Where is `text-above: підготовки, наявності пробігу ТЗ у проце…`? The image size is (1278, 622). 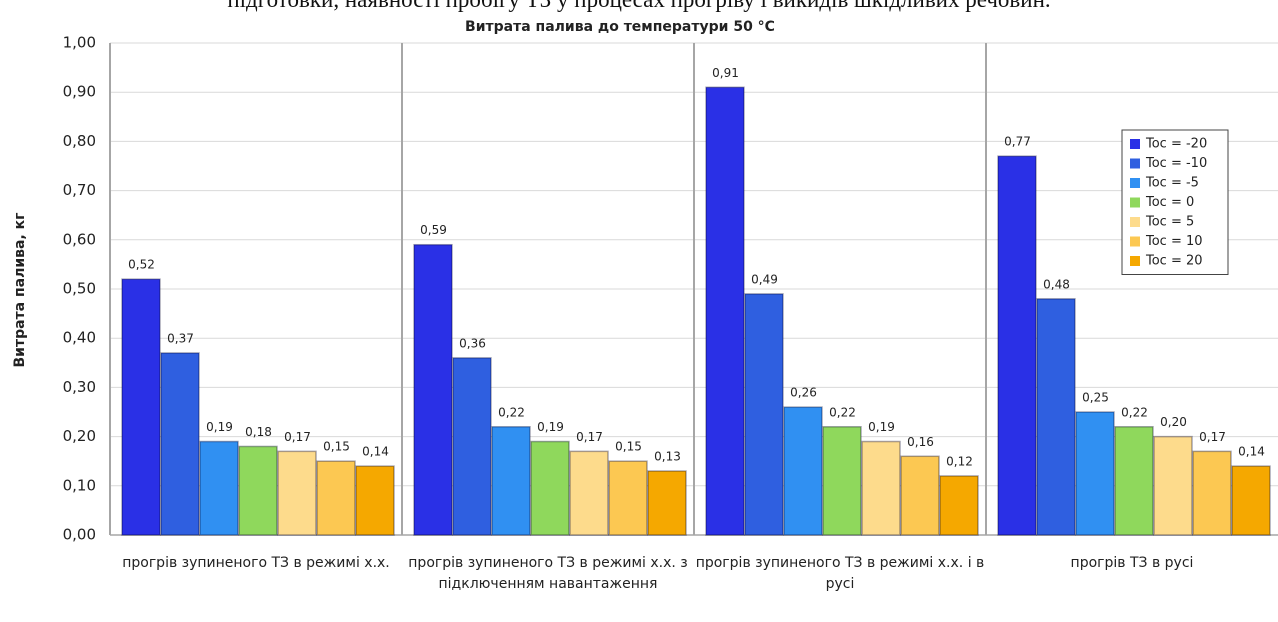
text-above: підготовки, наявності пробігу ТЗ у проце… is located at coordinates (639, 6).